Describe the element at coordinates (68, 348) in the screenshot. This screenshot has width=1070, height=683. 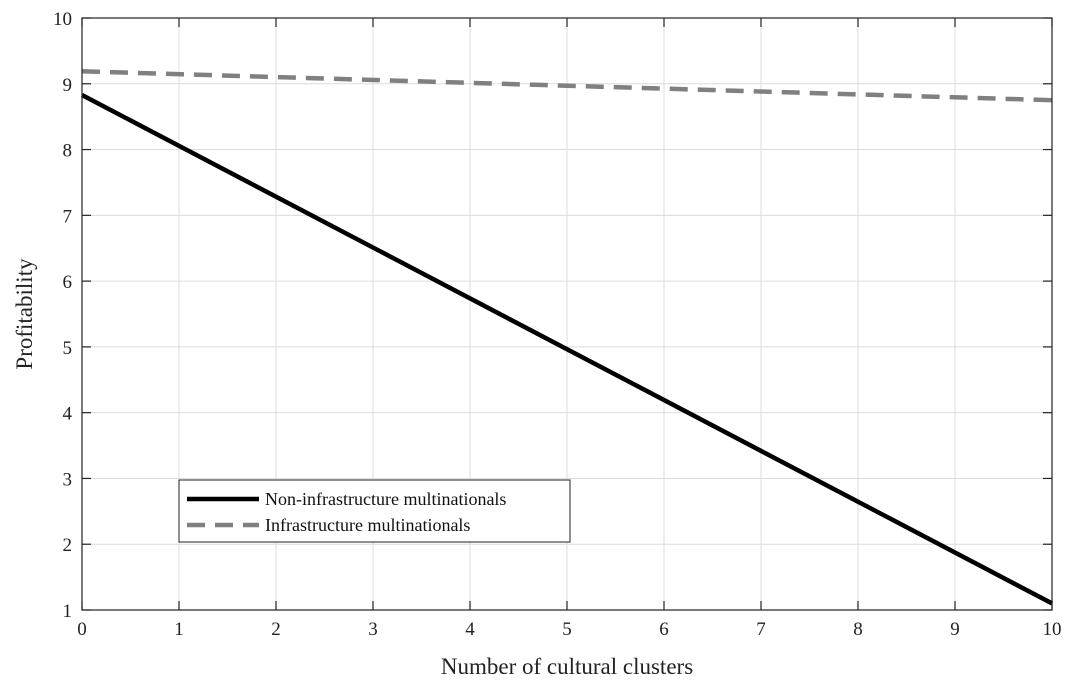
I see `y-tick-label: 5` at that location.